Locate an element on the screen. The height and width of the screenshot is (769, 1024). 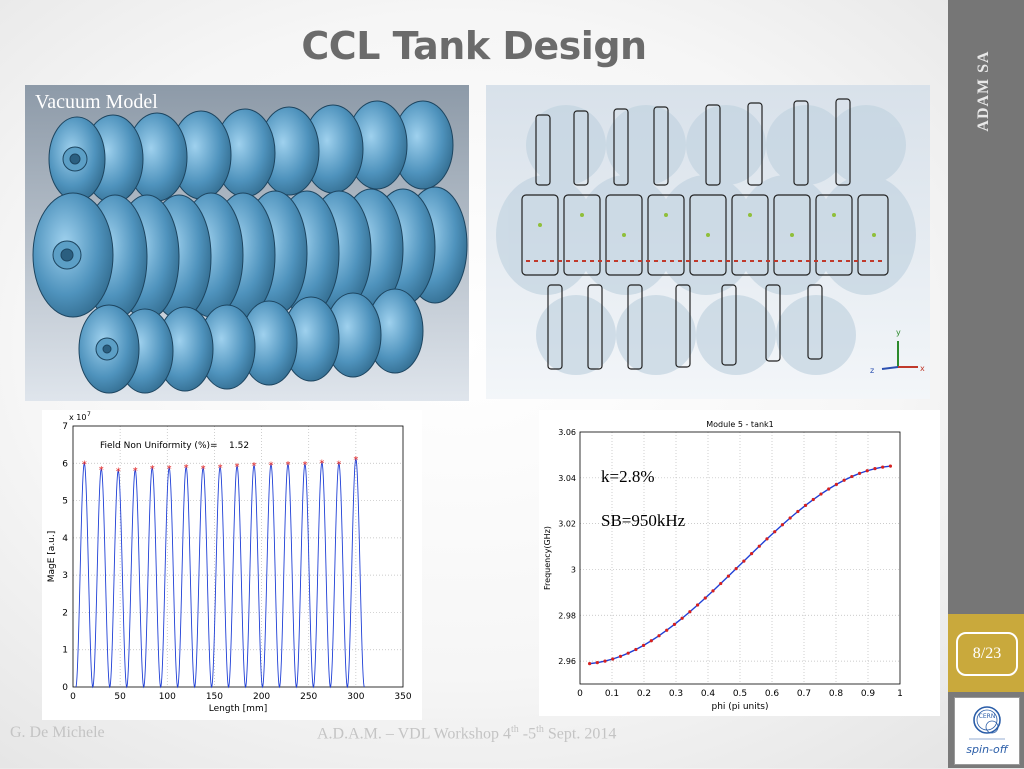
chart-title: Module 5 - tank1 is located at coordinates (740, 424).